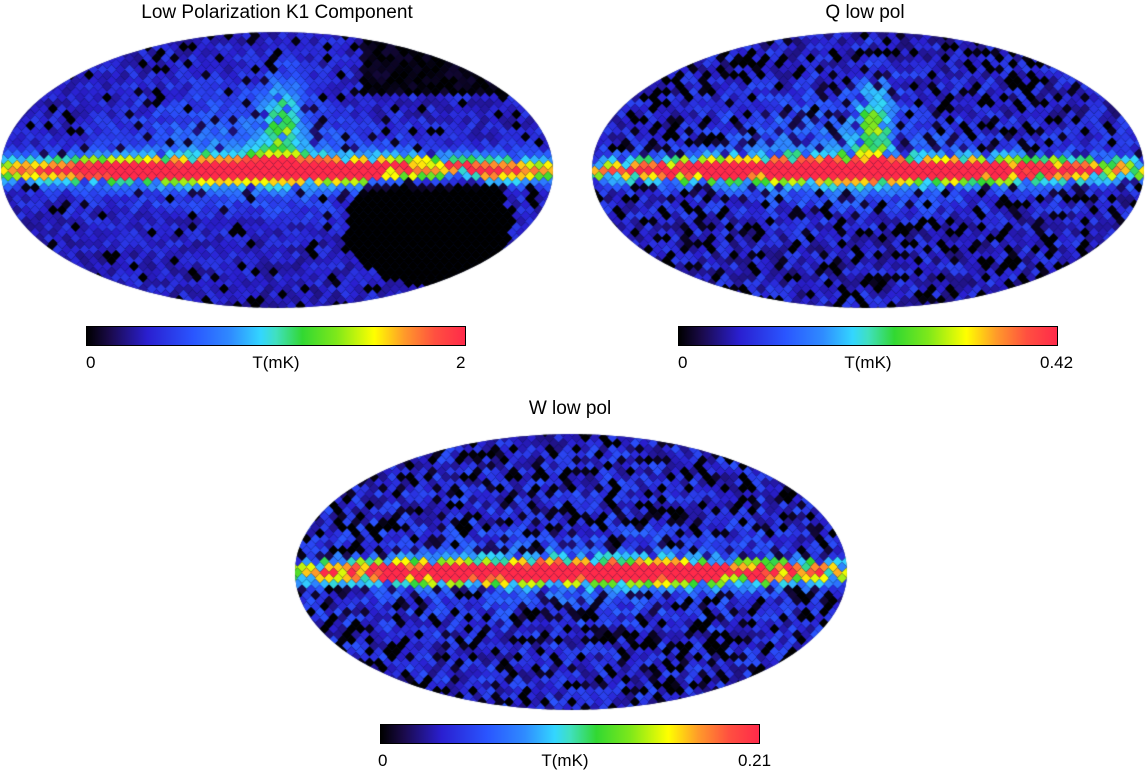  Describe the element at coordinates (565, 760) in the screenshot. I see `colorbar-label-w: T(mK)` at that location.